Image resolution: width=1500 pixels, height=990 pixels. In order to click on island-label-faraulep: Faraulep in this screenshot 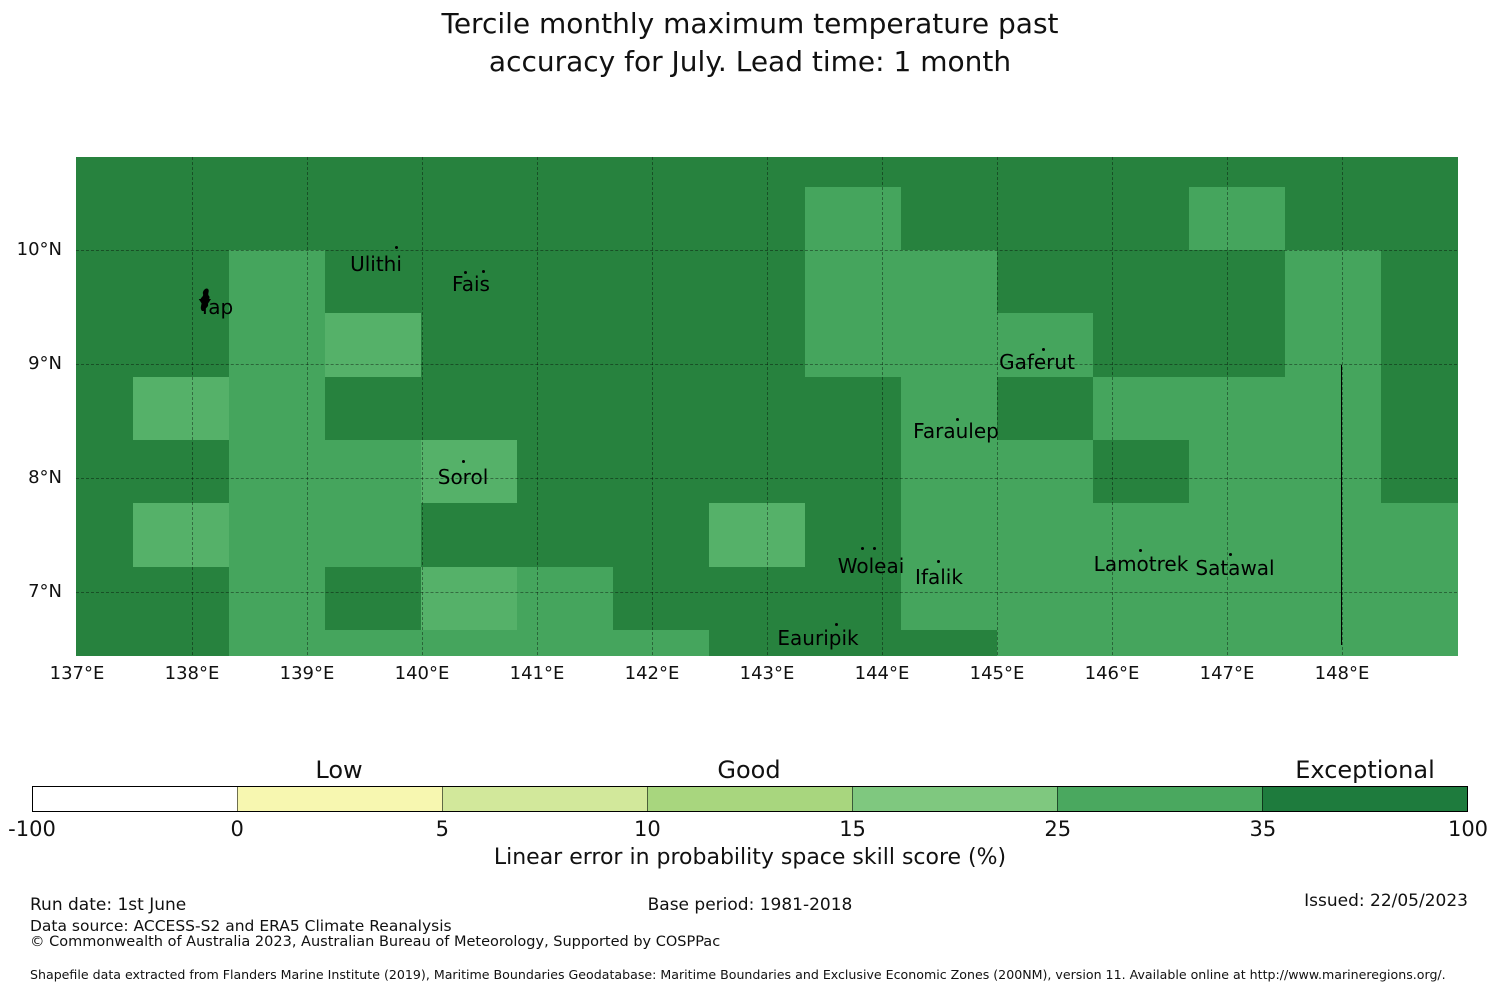, I will do `click(956, 431)`.